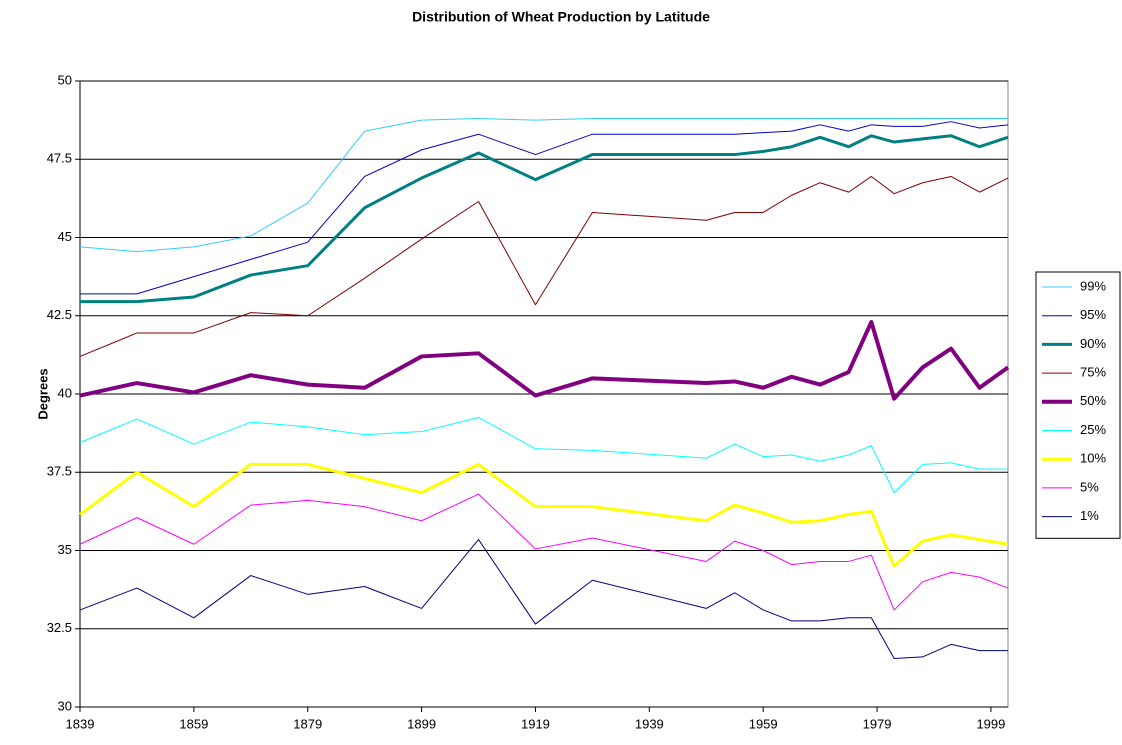  I want to click on y-tick-label: 30, so click(65, 705).